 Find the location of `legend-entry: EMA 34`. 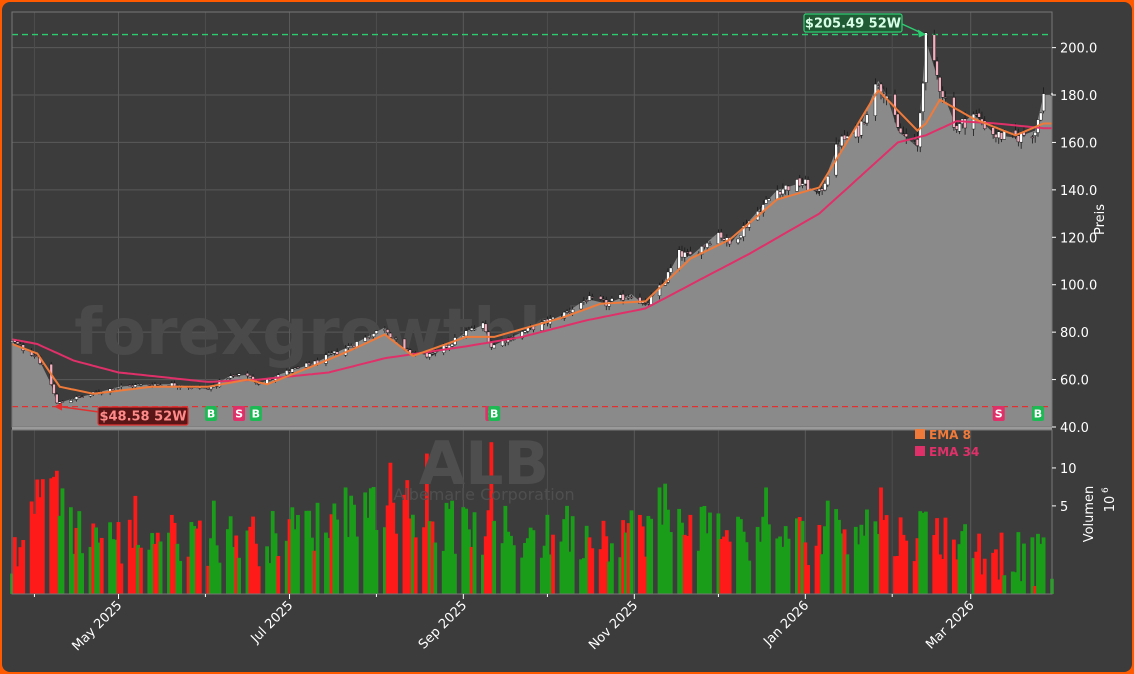

legend-entry: EMA 34 is located at coordinates (954, 452).